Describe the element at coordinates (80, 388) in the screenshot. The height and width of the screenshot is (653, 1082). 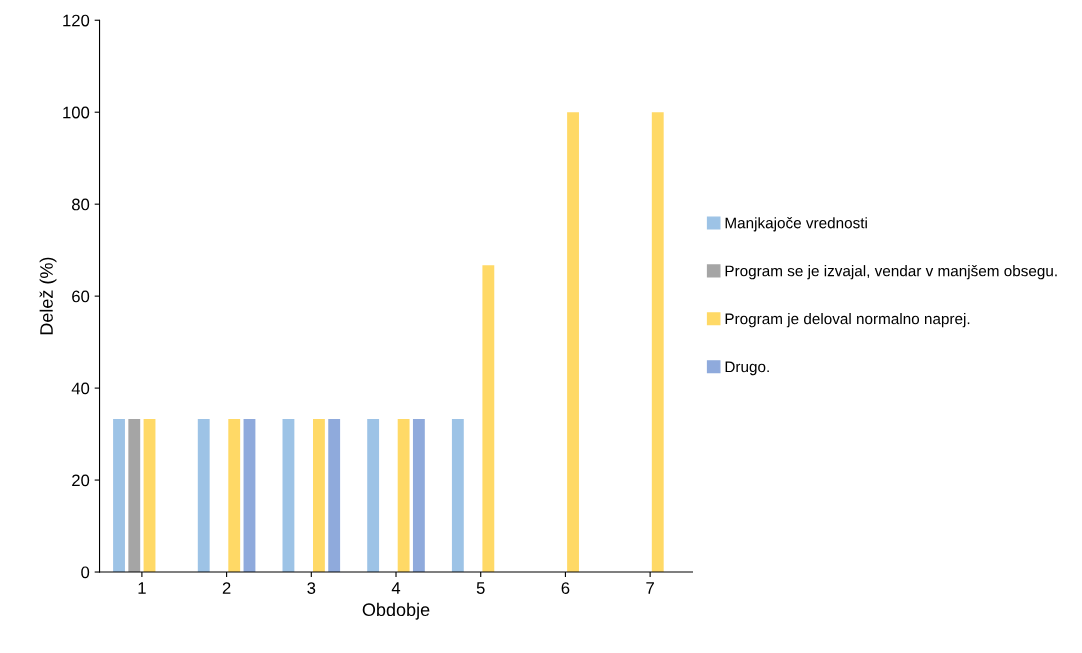
I see `y-tick-label: 40` at that location.